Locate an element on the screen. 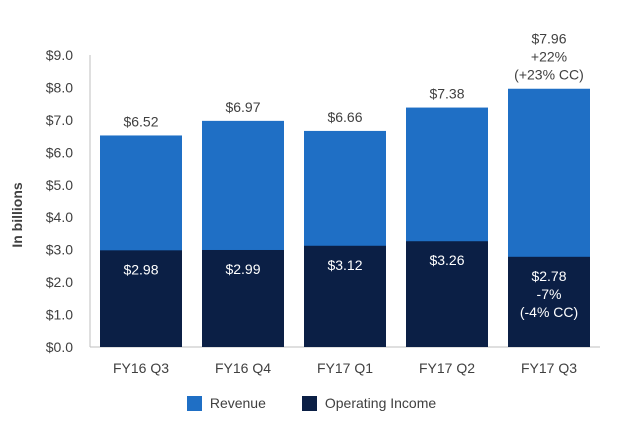 The height and width of the screenshot is (422, 623). revenue-data-label: $6.66 is located at coordinates (344, 117).